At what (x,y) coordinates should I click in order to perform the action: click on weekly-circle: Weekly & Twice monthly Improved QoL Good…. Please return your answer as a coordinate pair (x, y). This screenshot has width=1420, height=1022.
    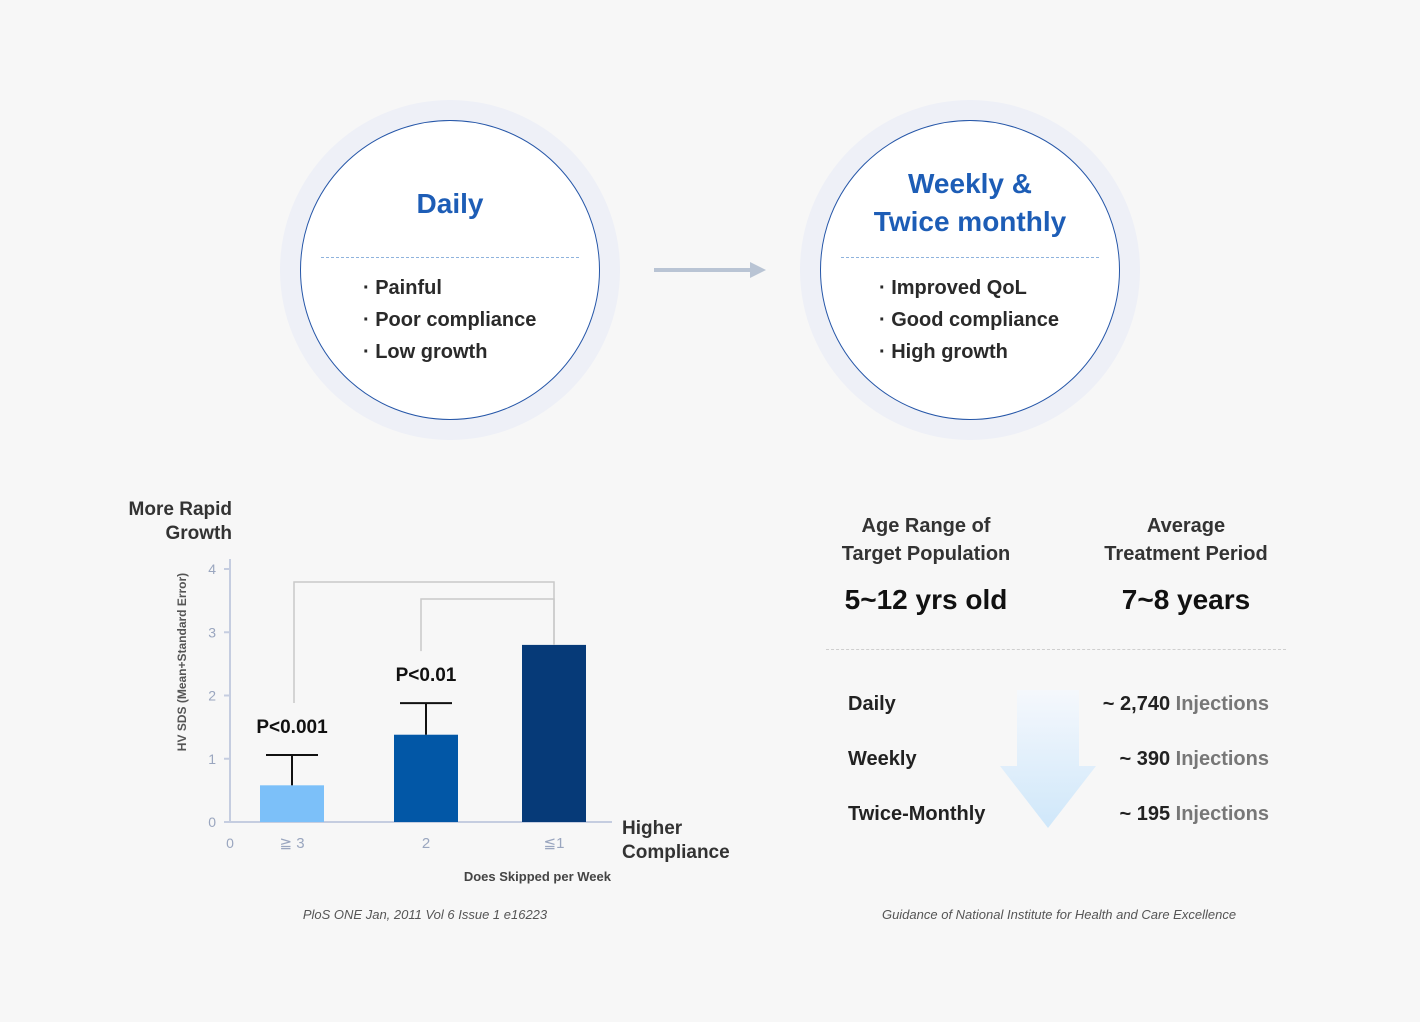
    Looking at the image, I should click on (970, 270).